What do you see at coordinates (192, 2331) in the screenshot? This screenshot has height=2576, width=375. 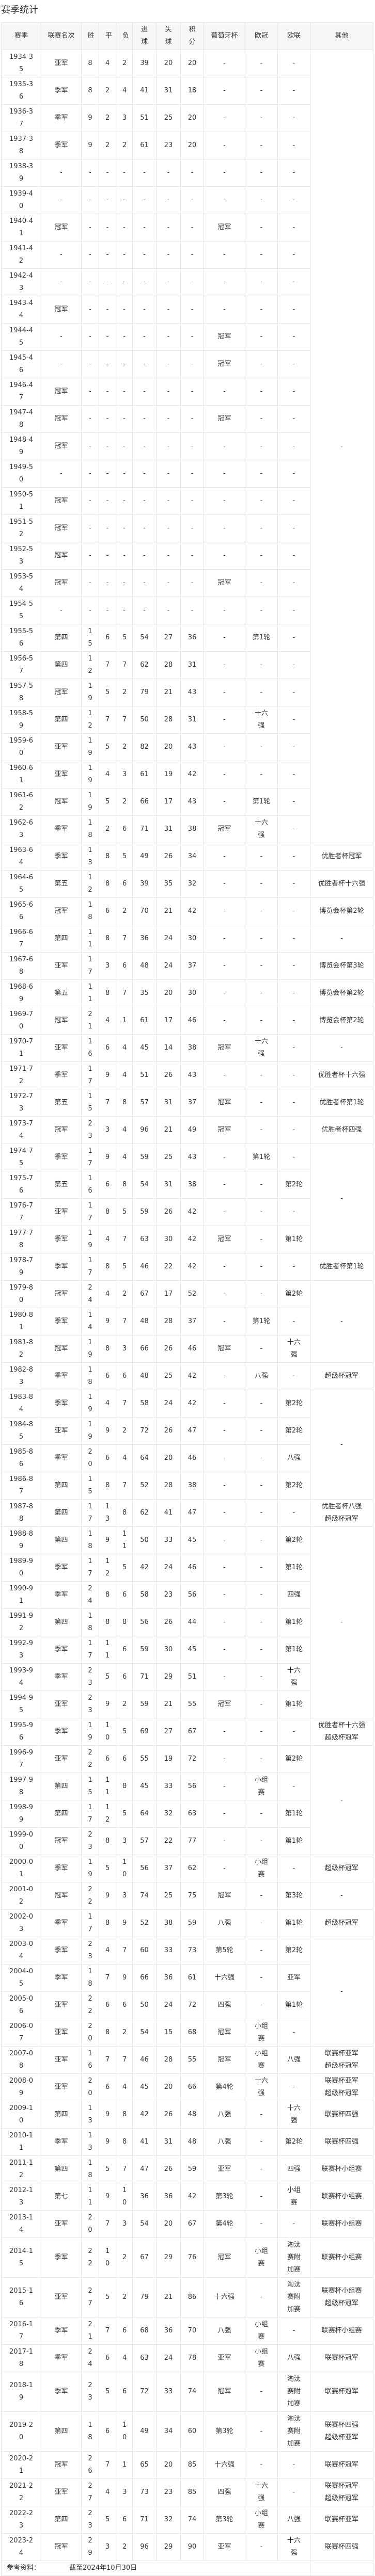 I see `cell-points: 70` at bounding box center [192, 2331].